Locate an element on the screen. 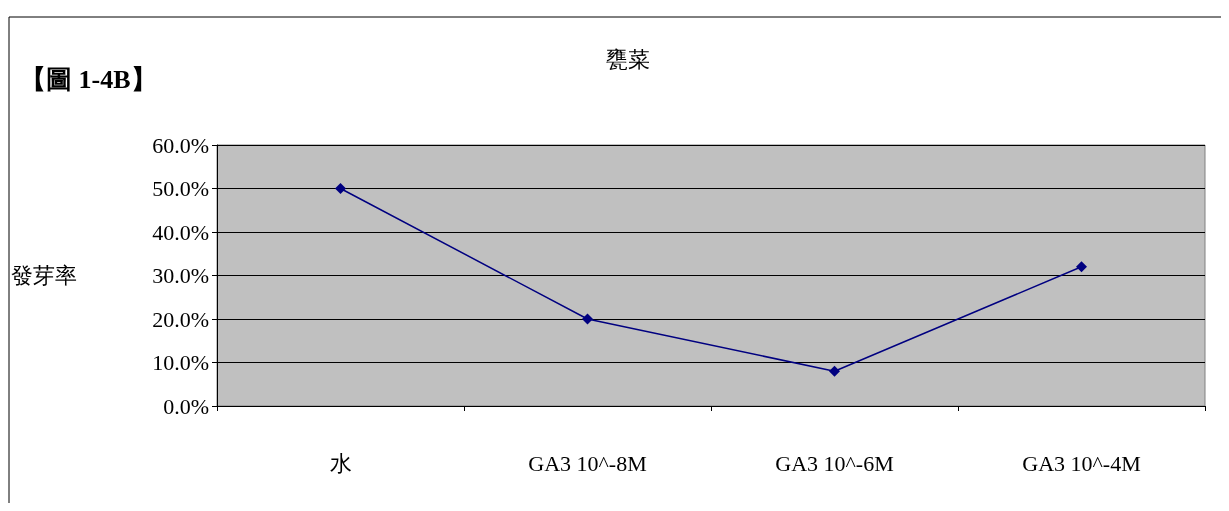  x-tick-label: GA3 10^-8M is located at coordinates (587, 463).